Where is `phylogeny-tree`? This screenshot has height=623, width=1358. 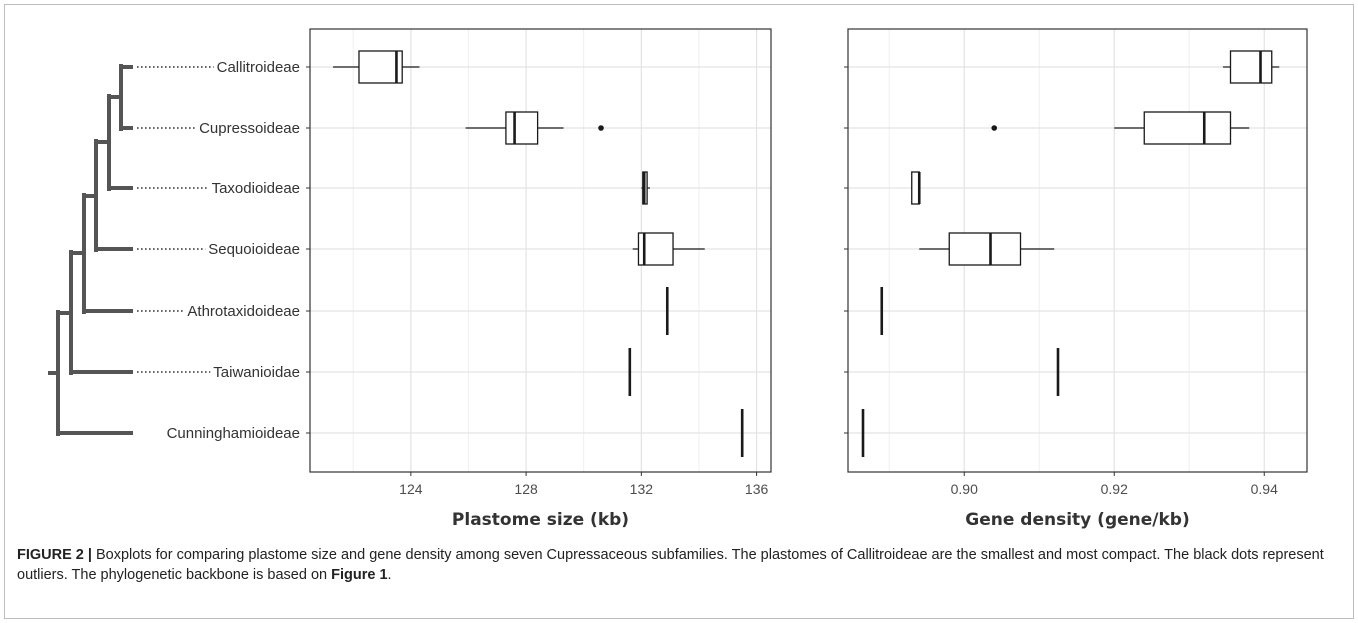 phylogeny-tree is located at coordinates (90, 250).